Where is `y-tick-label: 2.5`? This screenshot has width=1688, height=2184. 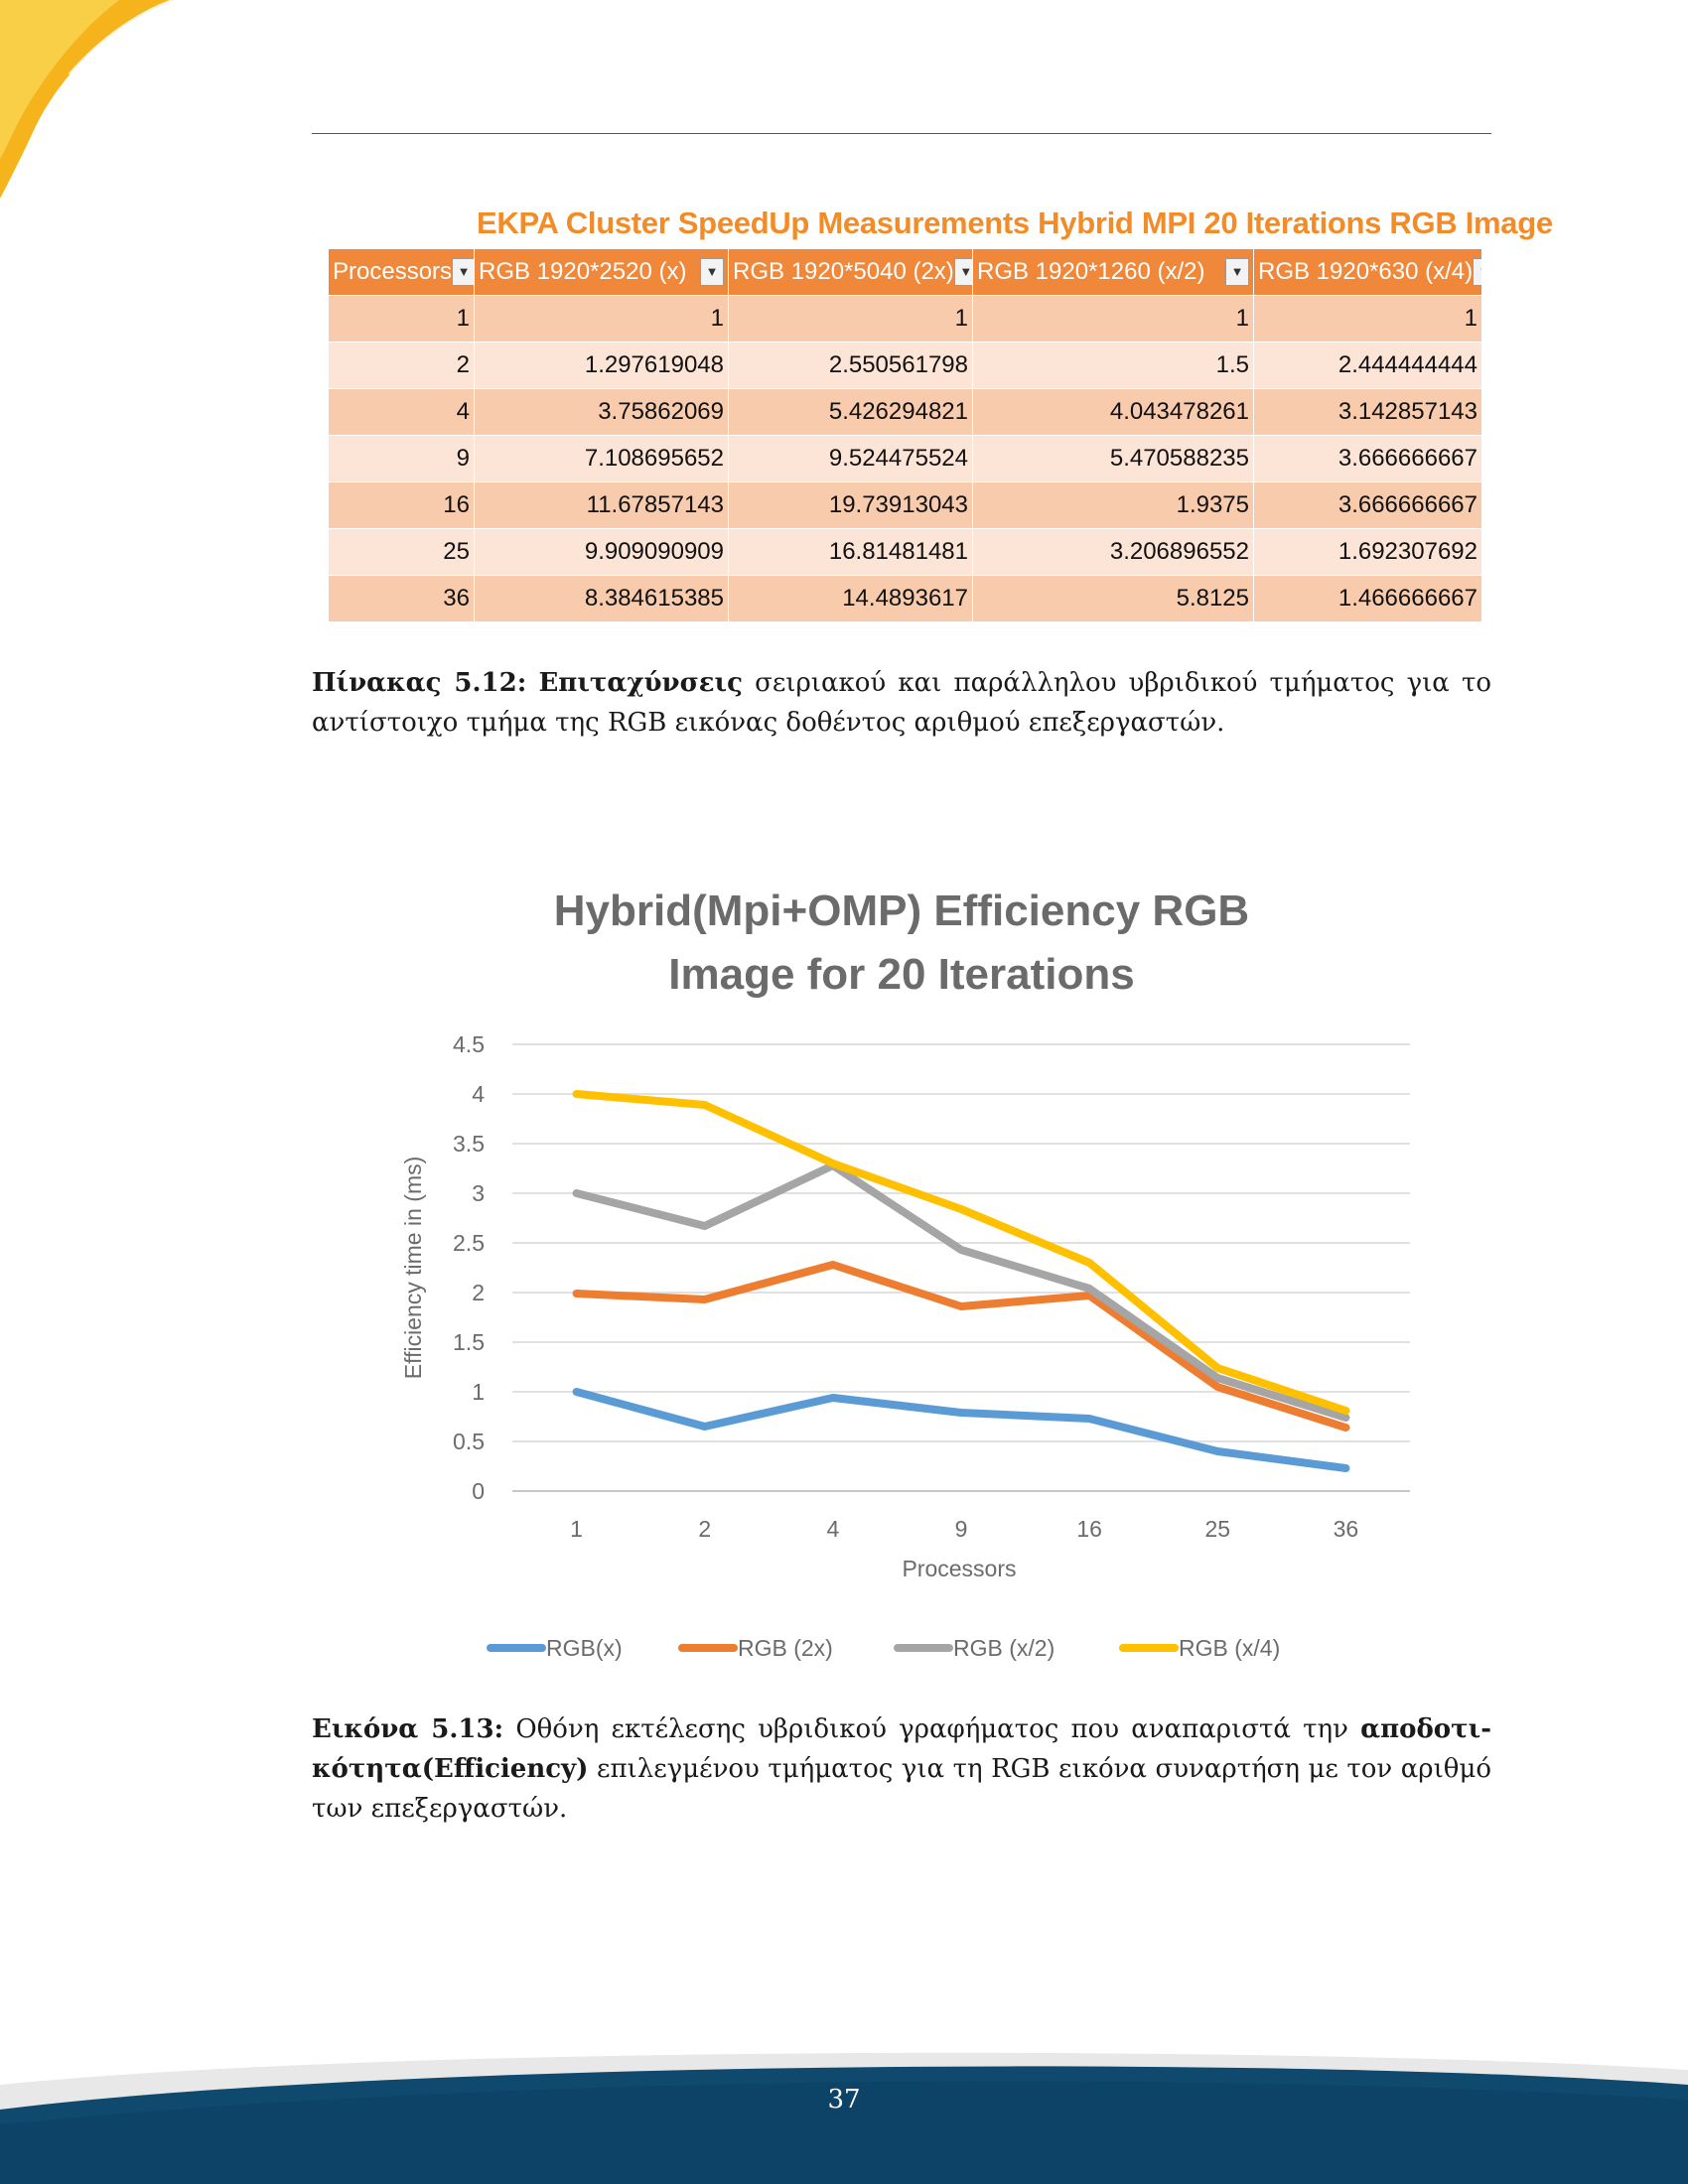
y-tick-label: 2.5 is located at coordinates (469, 1243).